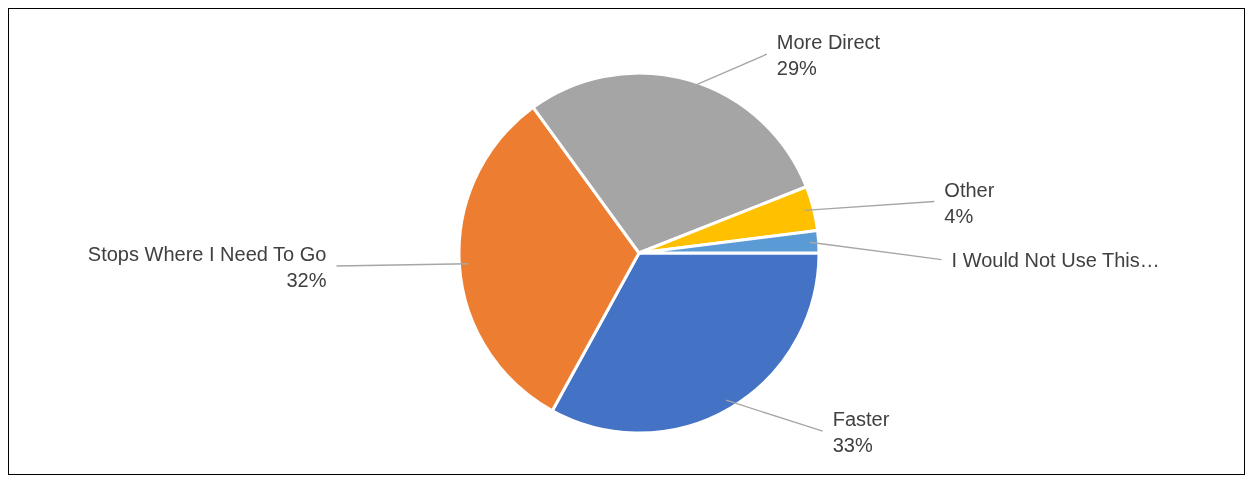  I want to click on slice-label: Other, so click(969, 189).